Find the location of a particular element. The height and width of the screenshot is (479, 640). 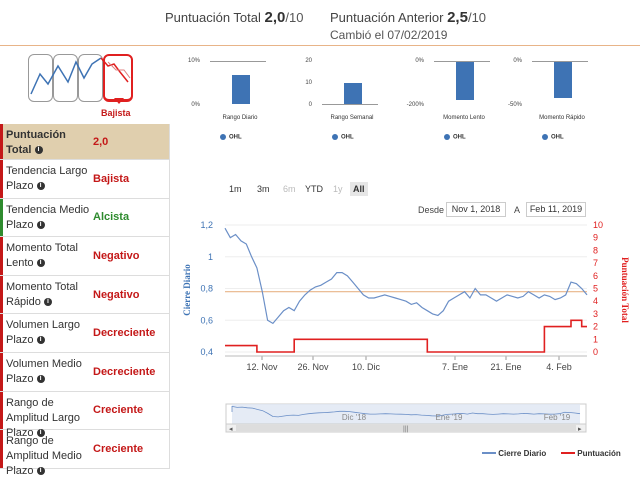

indicator-label-text: Rango de Amplitud Largo Plazo is located at coordinates (43, 417).